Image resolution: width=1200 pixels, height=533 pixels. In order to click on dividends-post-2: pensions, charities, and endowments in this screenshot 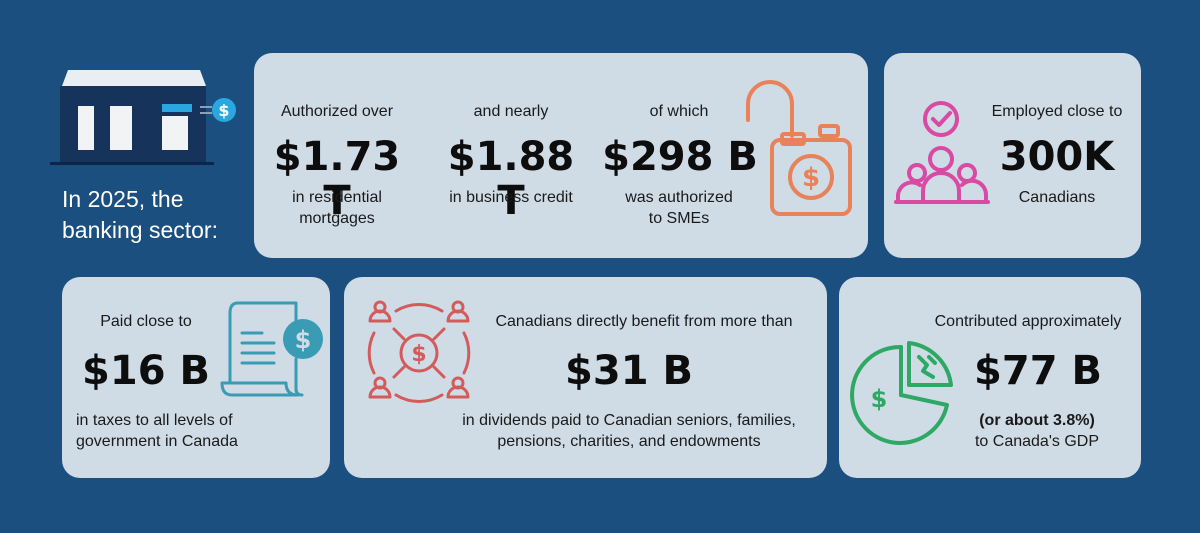, I will do `click(629, 441)`.